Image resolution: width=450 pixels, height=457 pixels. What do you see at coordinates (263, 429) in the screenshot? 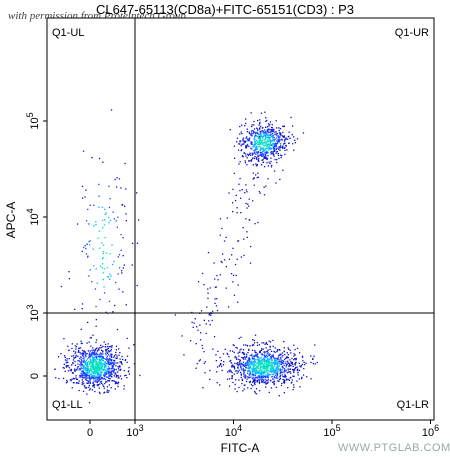
I see `x-axis-ticks: 0 103 104 105 106` at bounding box center [263, 429].